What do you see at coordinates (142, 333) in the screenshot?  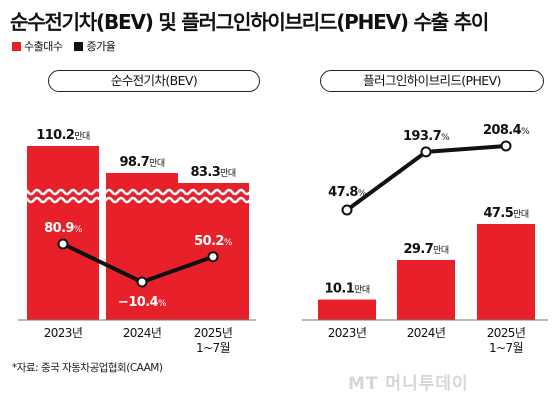 I see `bev-category-label: 2024년` at bounding box center [142, 333].